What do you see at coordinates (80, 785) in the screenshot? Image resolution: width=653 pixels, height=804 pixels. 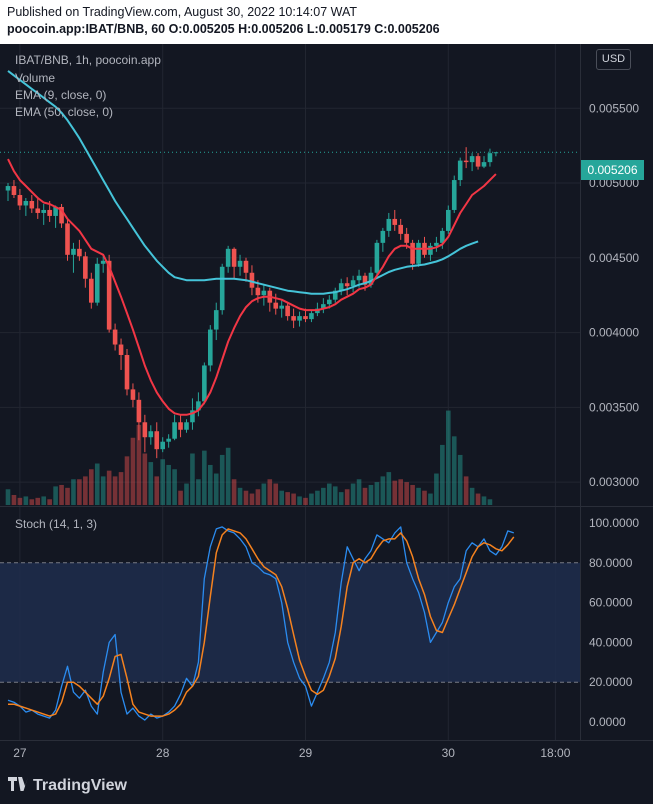 I see `tradingview-wordmark: TradingView` at bounding box center [80, 785].